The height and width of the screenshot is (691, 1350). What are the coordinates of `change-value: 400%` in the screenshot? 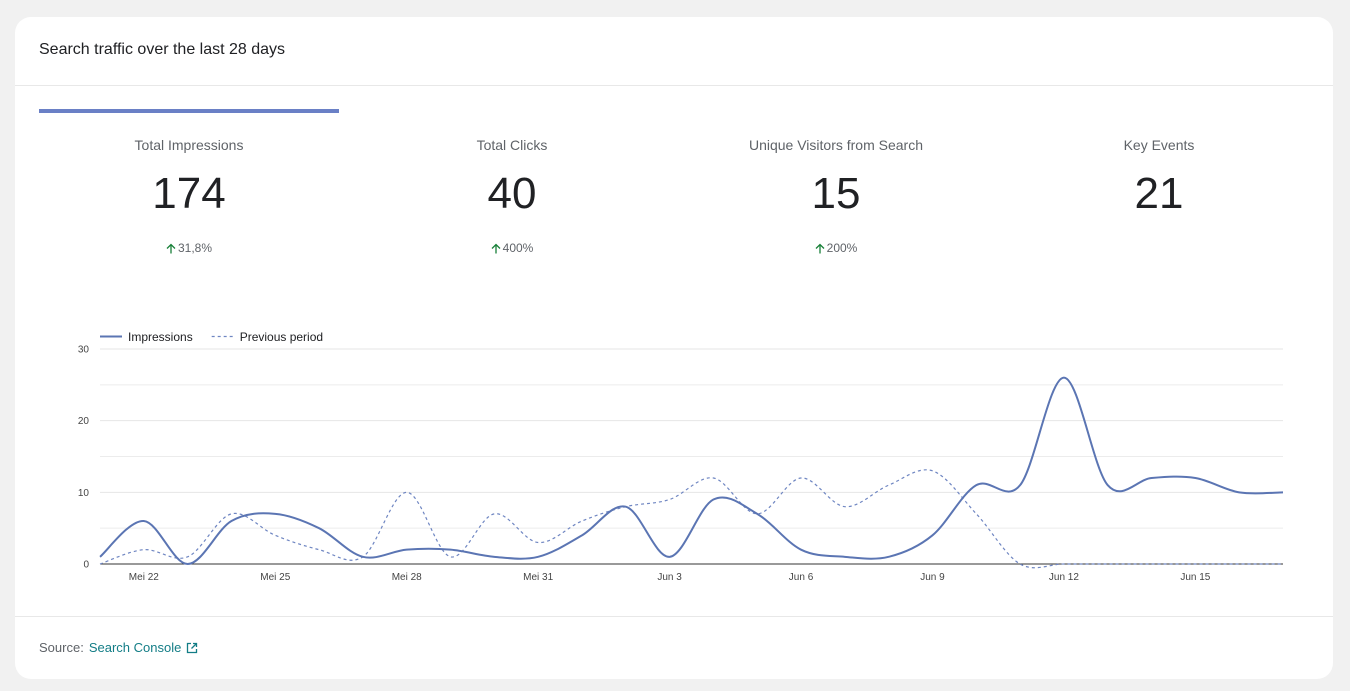 It's located at (518, 248).